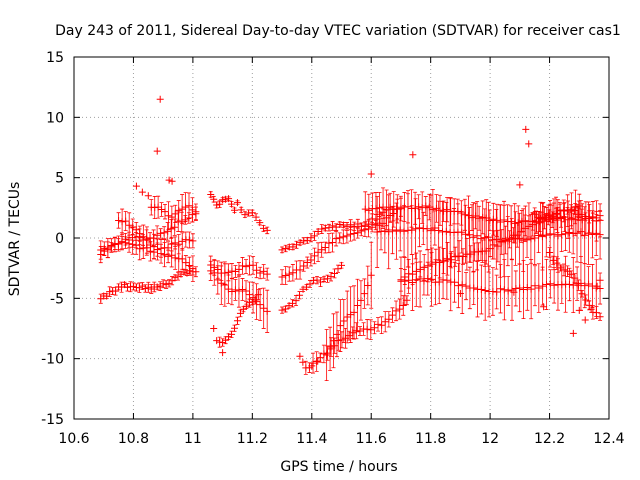 The image size is (640, 480). Describe the element at coordinates (311, 287) in the screenshot. I see `series-track-n` at that location.